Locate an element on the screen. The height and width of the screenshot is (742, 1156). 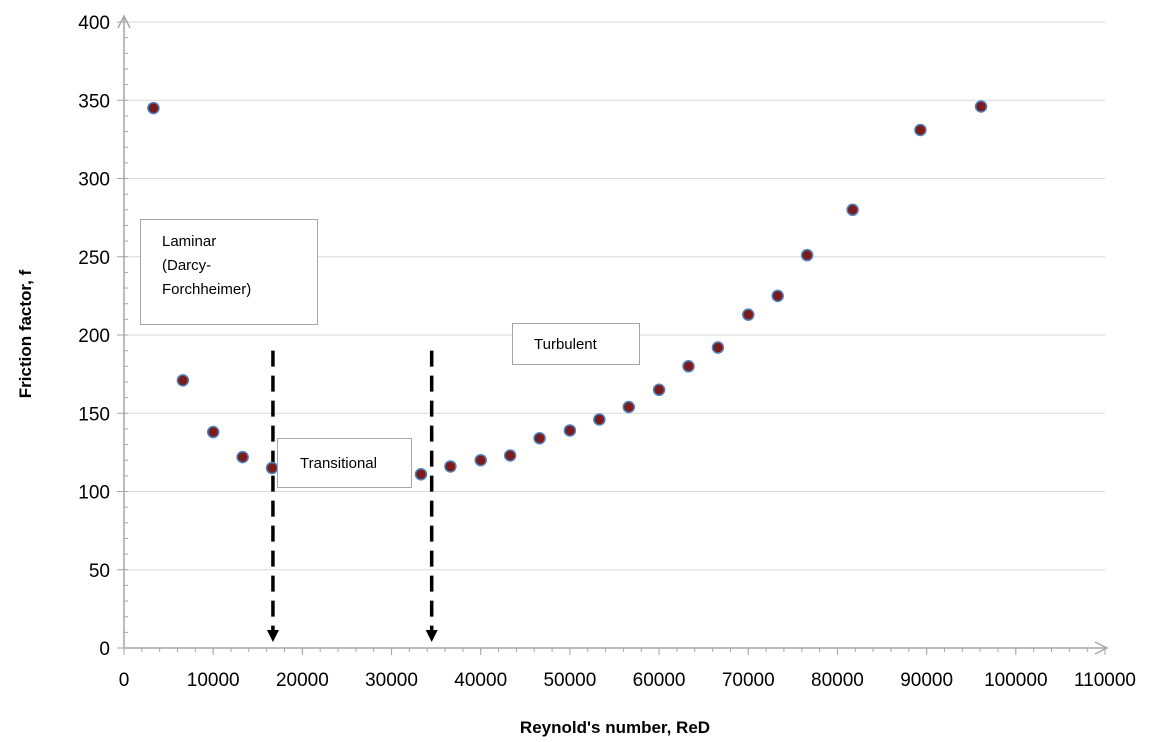
x-tick-label: 60000 is located at coordinates (659, 680).